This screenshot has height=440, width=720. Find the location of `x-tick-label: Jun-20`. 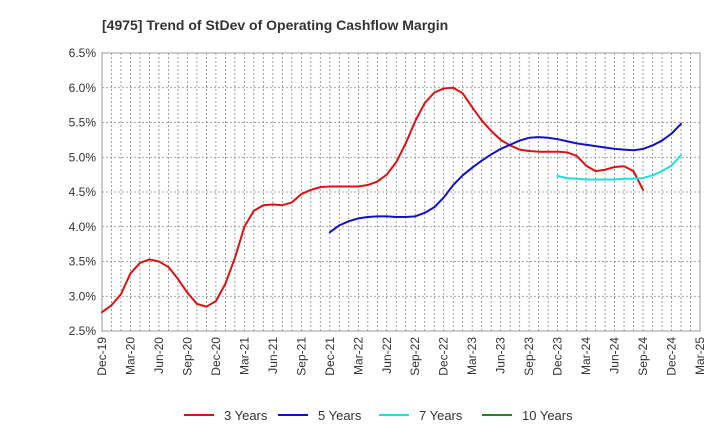

x-tick-label: Jun-20 is located at coordinates (159, 355).